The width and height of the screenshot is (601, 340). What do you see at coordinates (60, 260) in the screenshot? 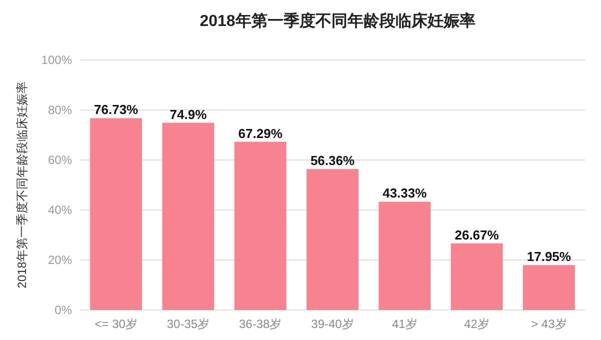
I see `ytick: 20%` at bounding box center [60, 260].